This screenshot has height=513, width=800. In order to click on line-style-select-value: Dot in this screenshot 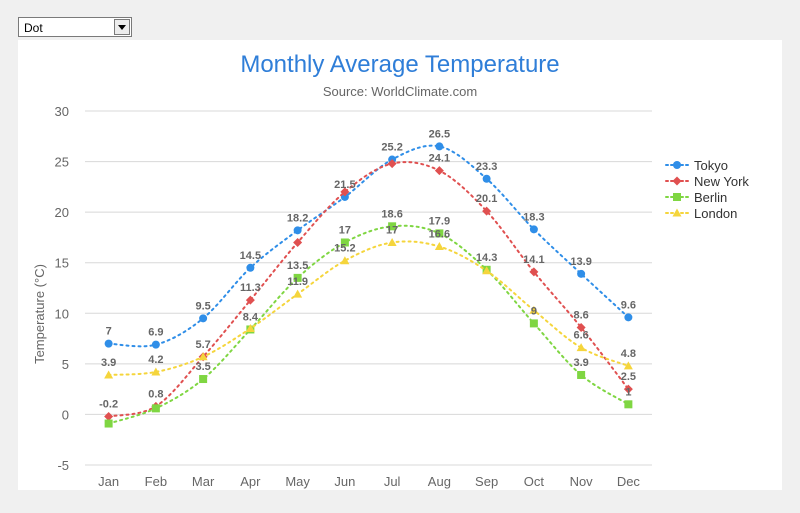, I will do `click(33, 28)`.